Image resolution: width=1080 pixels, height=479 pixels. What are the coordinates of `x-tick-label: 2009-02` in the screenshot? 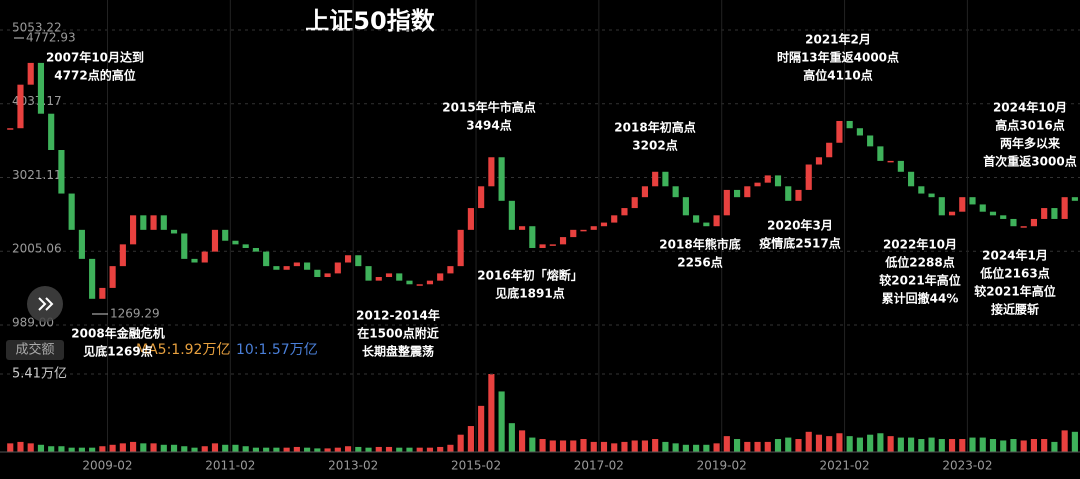 It's located at (107, 466).